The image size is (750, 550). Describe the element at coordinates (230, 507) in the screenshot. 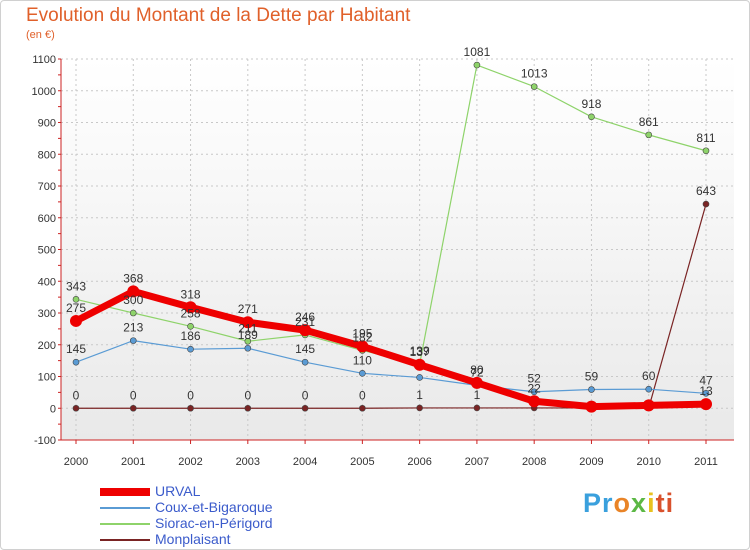

I see `legend-item: Coux-et-Bigaroque` at that location.